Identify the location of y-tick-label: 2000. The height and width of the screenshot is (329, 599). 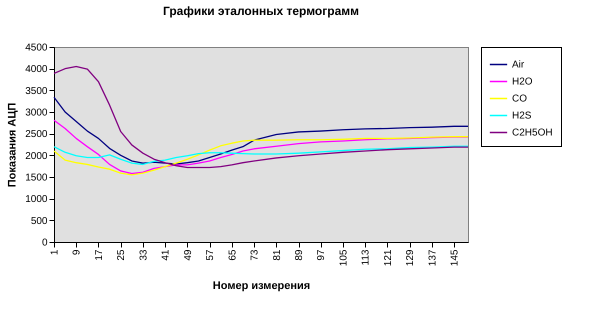
(36, 156).